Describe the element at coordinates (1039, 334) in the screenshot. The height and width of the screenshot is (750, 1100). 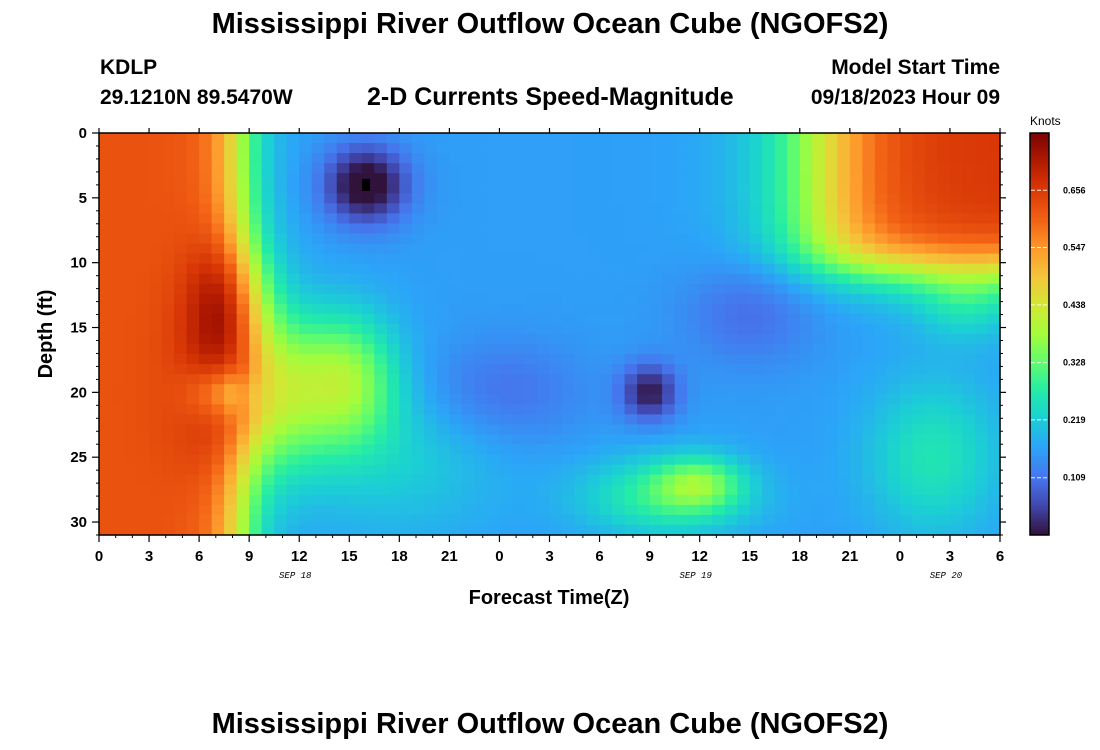
I see `colorbar-gradient` at that location.